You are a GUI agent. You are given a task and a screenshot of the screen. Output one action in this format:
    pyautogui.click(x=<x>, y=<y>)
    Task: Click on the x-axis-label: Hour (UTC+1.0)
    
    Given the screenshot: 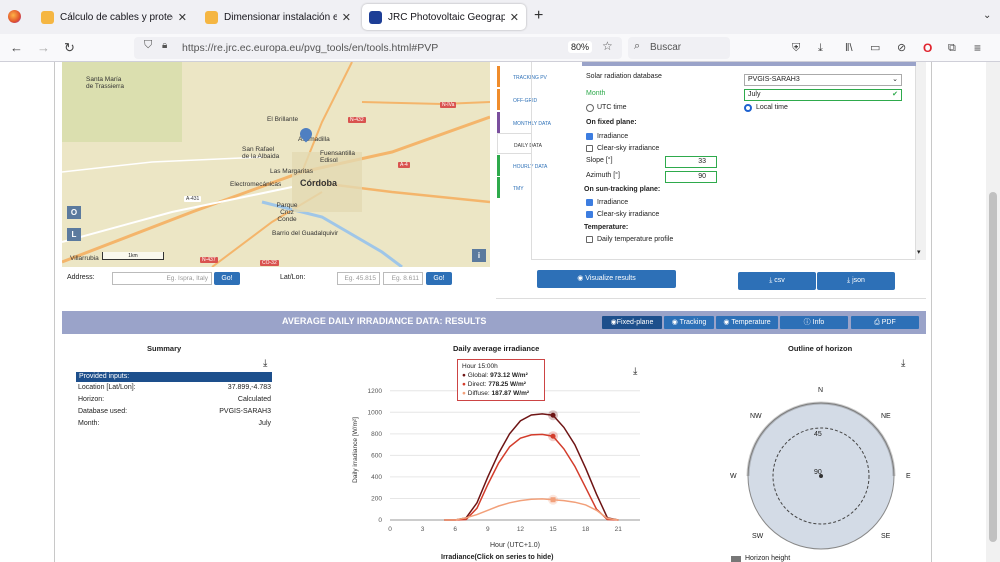 What is the action you would take?
    pyautogui.click(x=515, y=545)
    